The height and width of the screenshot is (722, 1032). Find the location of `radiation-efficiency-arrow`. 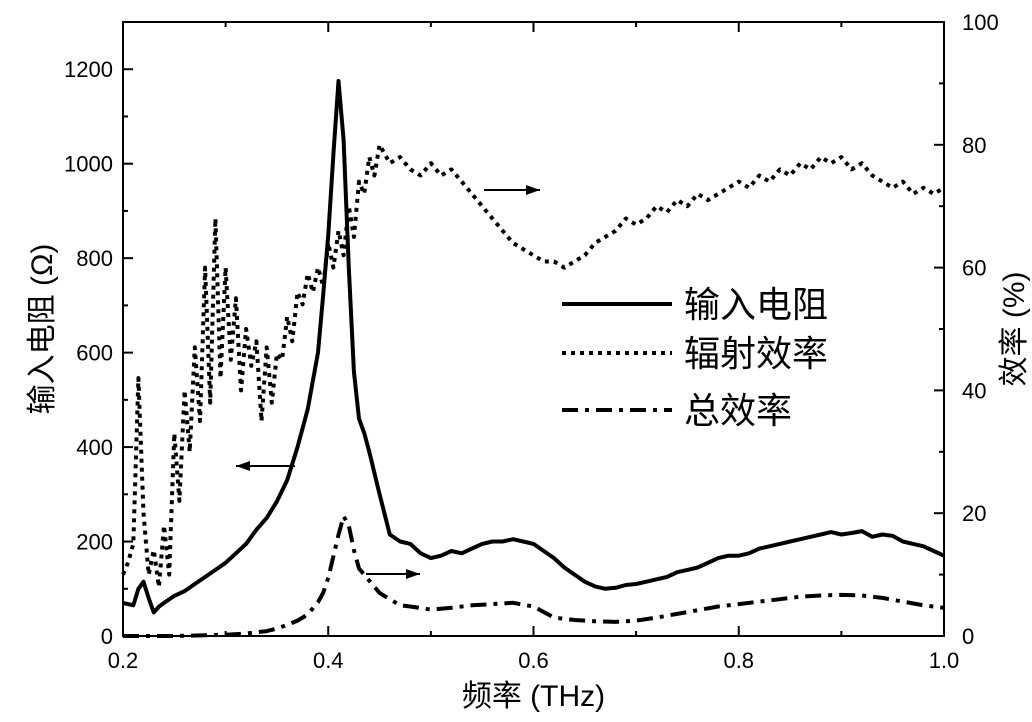

radiation-efficiency-arrow is located at coordinates (512, 190).